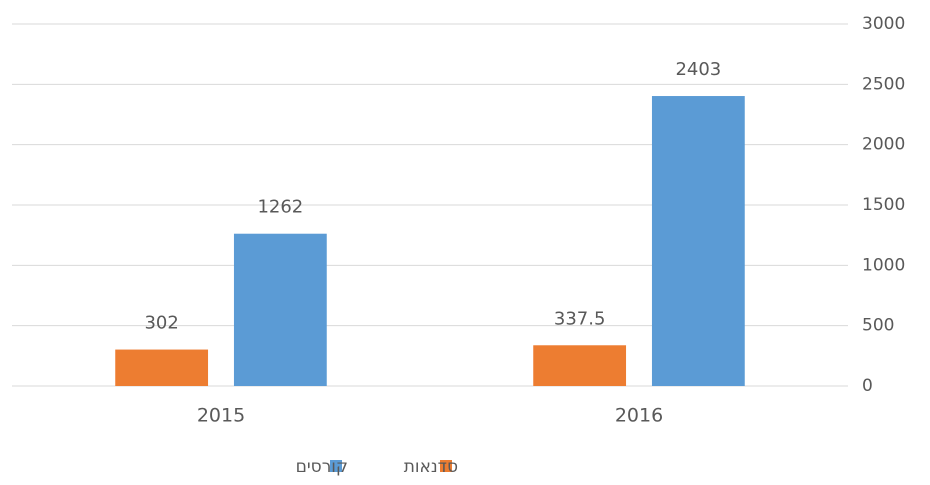 The height and width of the screenshot is (485, 930). What do you see at coordinates (698, 69) in the screenshot?
I see `value-label: 2403` at bounding box center [698, 69].